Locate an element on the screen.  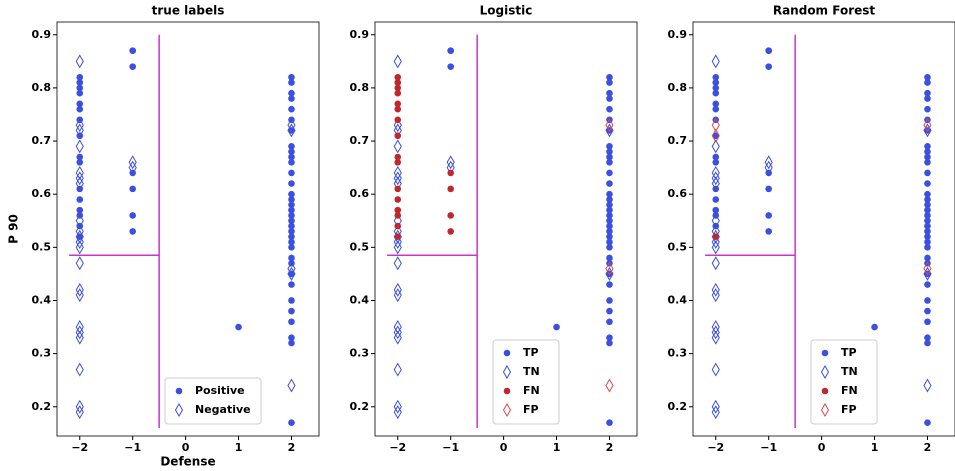
x-tick-label: −1 is located at coordinates (768, 447).